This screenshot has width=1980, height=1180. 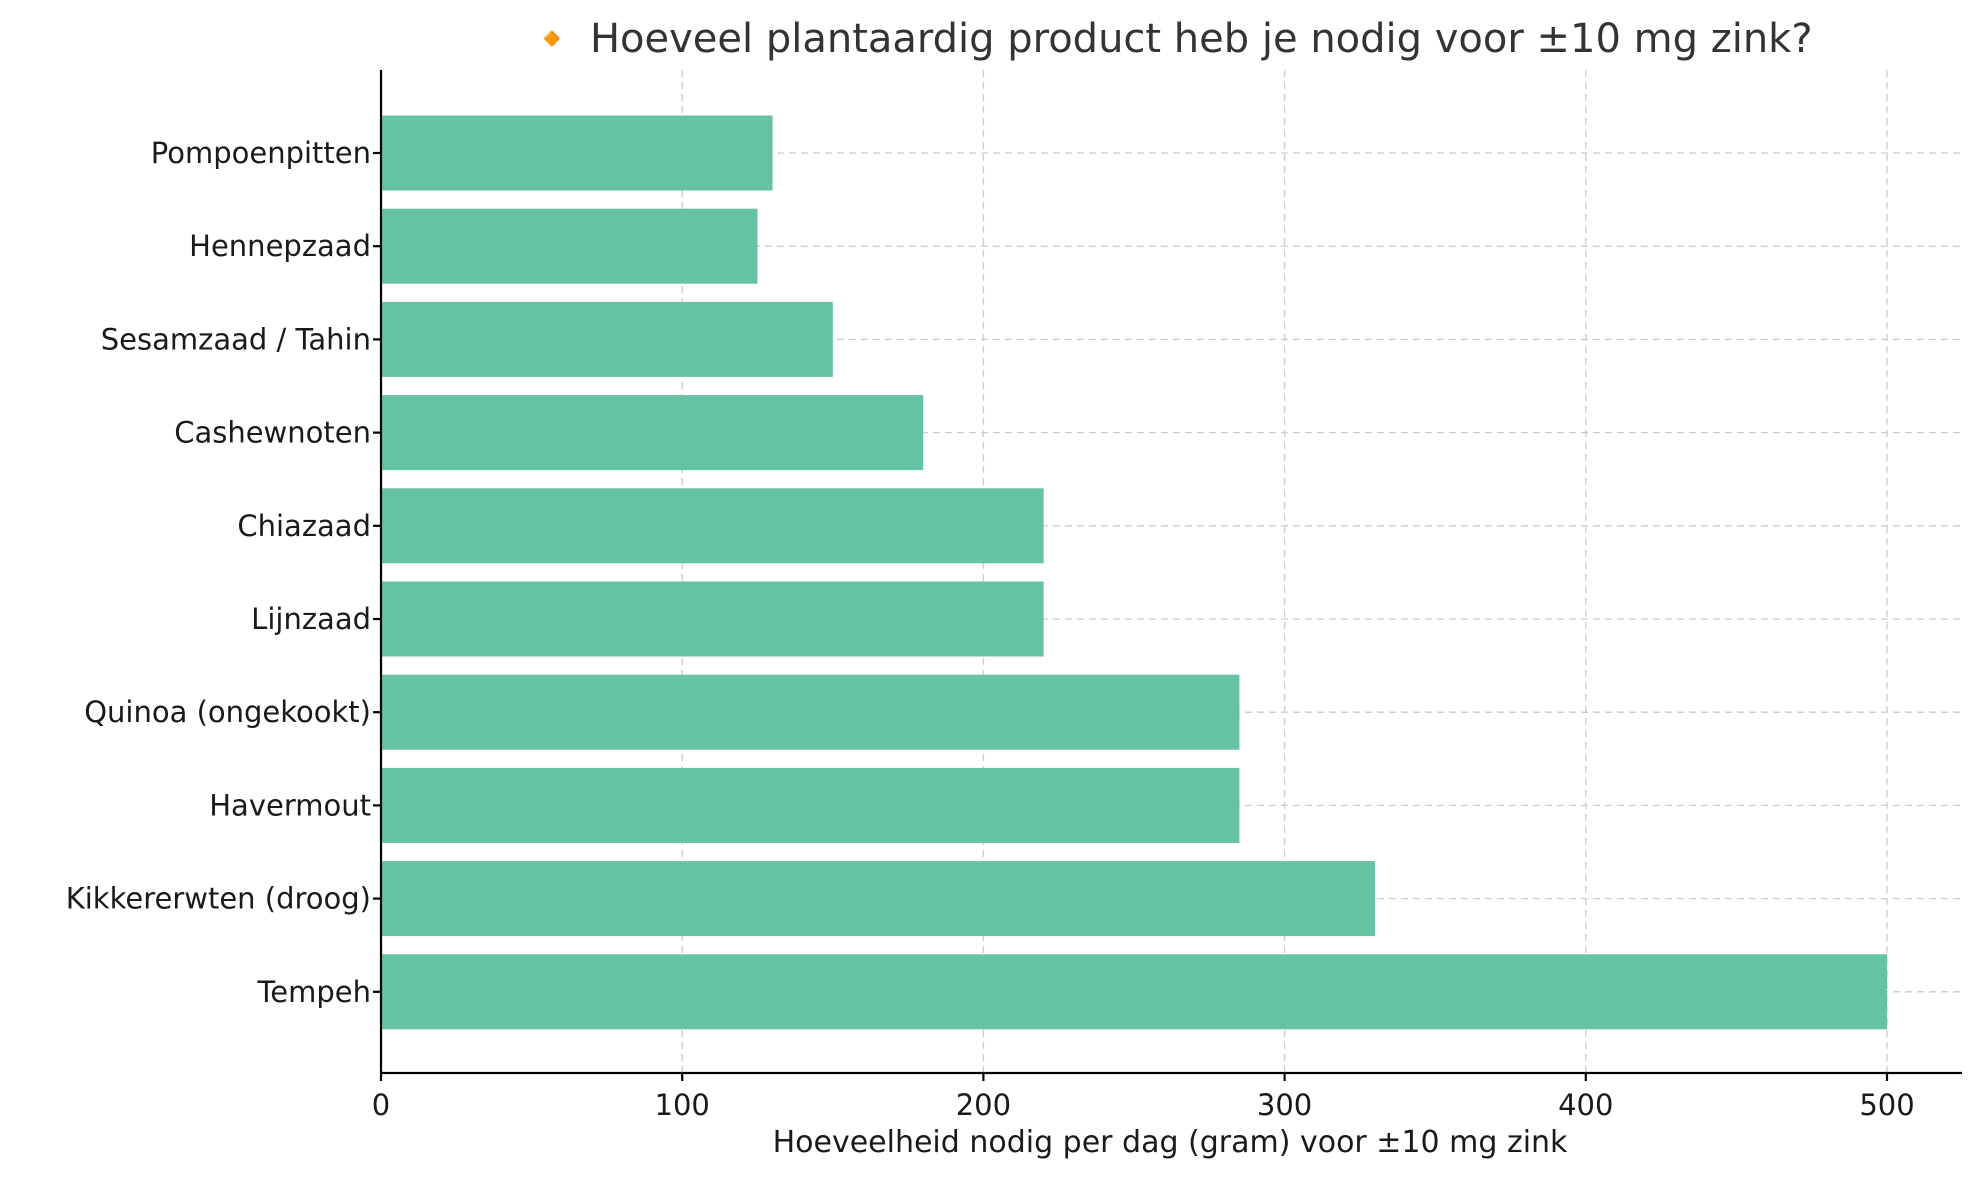 I want to click on bar-hennepzaad, so click(x=569, y=246).